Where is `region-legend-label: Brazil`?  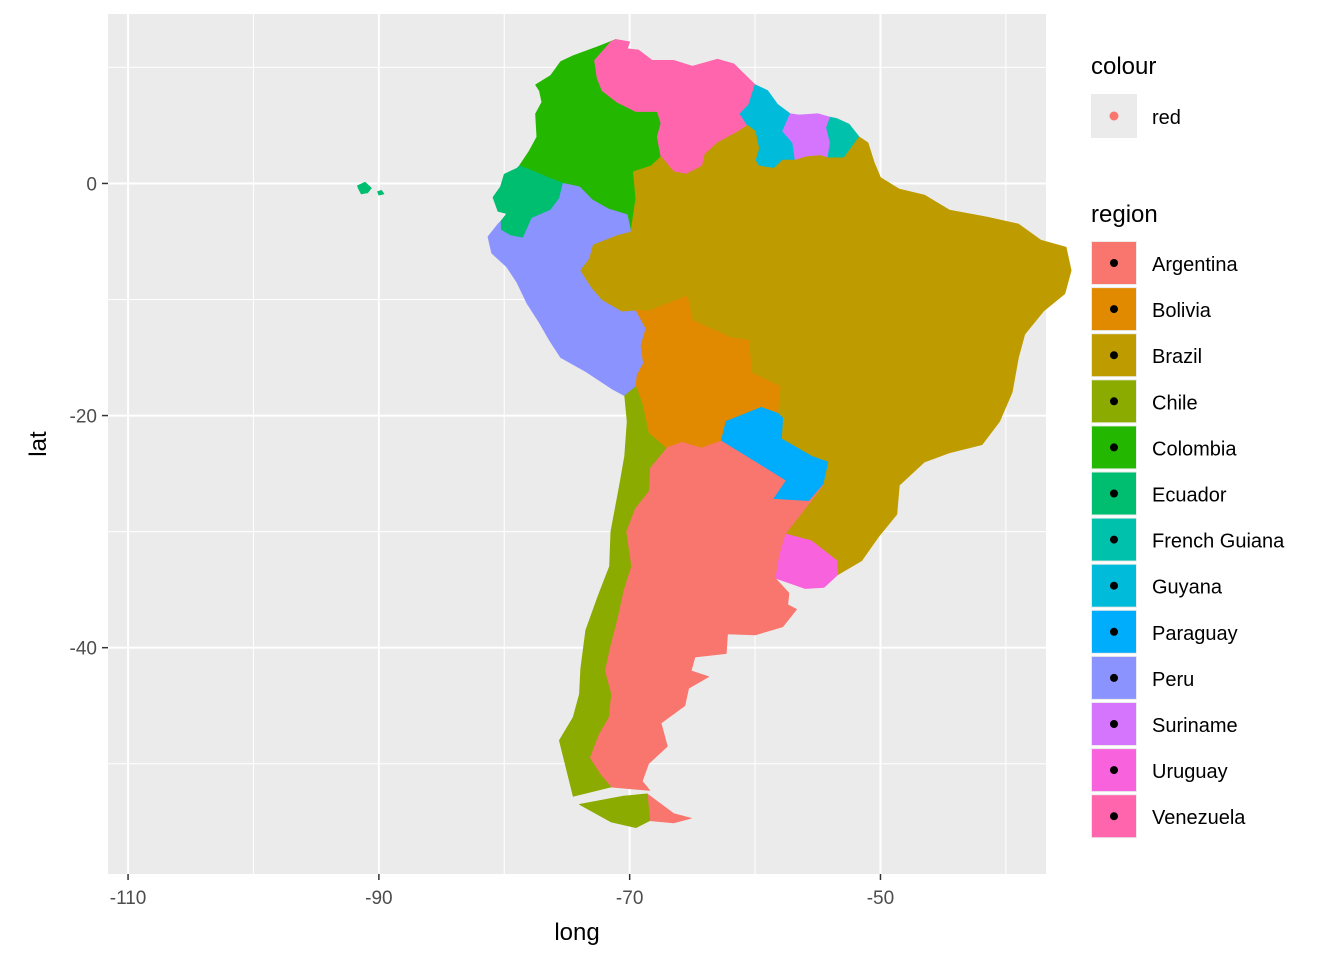 region-legend-label: Brazil is located at coordinates (1177, 357).